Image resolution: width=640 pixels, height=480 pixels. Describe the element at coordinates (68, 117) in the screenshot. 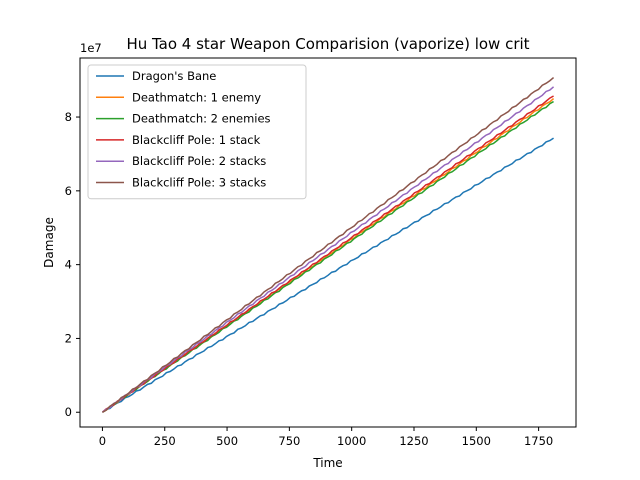

I see `y-tick-label: 8` at that location.